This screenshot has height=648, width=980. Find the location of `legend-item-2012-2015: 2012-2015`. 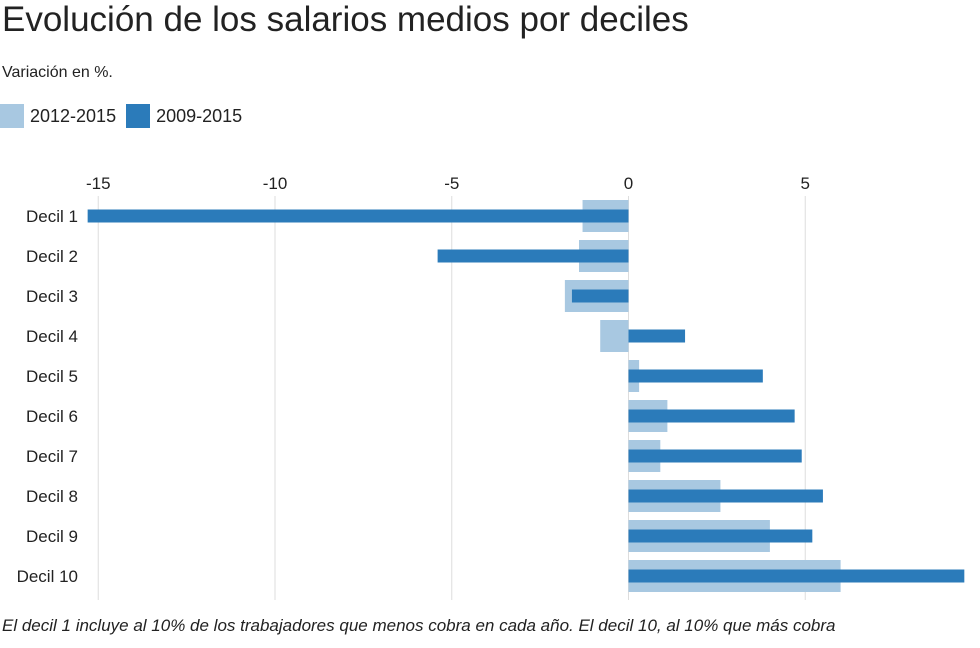

legend-item-2012-2015: 2012-2015 is located at coordinates (58, 116).